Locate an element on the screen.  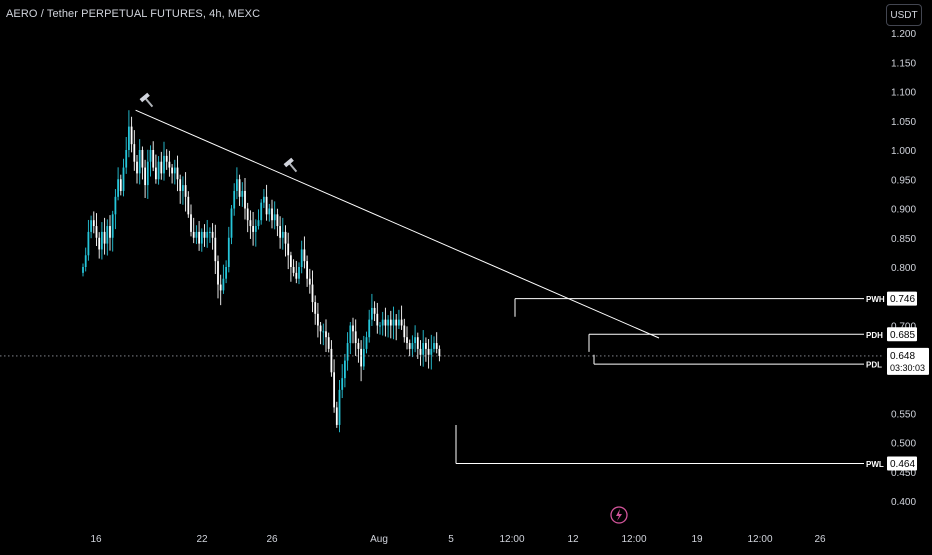
hammer-handle is located at coordinates (149, 102).